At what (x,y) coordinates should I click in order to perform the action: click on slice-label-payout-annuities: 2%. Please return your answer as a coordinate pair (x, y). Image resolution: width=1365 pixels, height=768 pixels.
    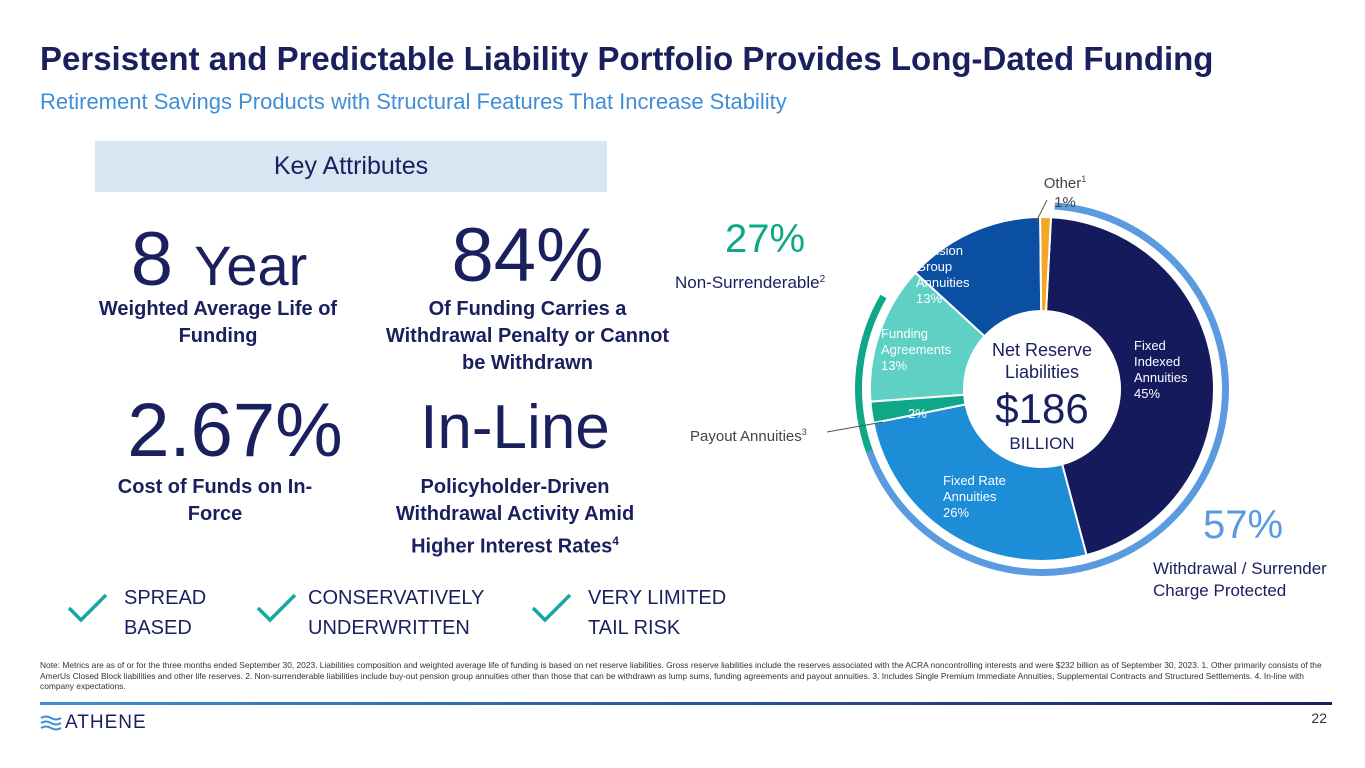
    Looking at the image, I should click on (917, 413).